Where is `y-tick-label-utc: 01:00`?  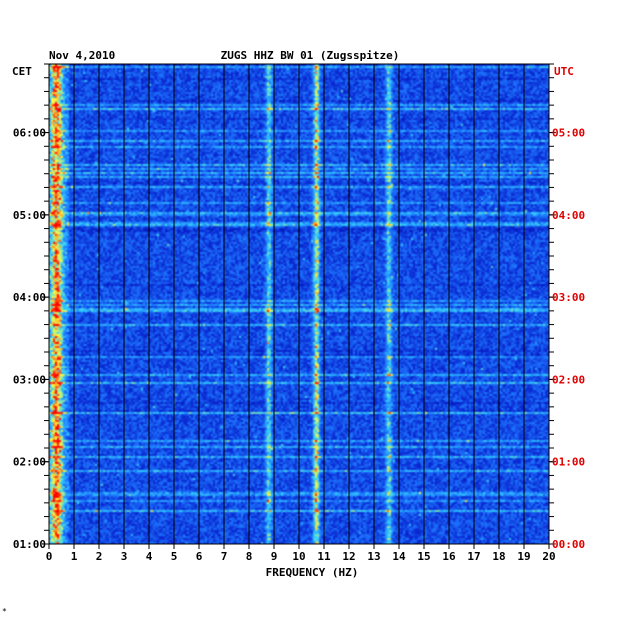
y-tick-label-utc: 01:00 is located at coordinates (568, 462).